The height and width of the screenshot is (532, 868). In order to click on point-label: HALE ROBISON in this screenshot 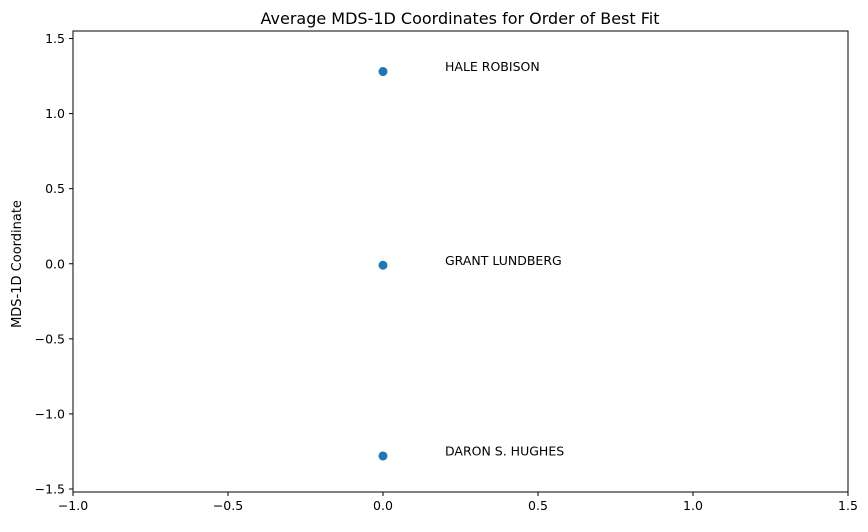, I will do `click(492, 66)`.